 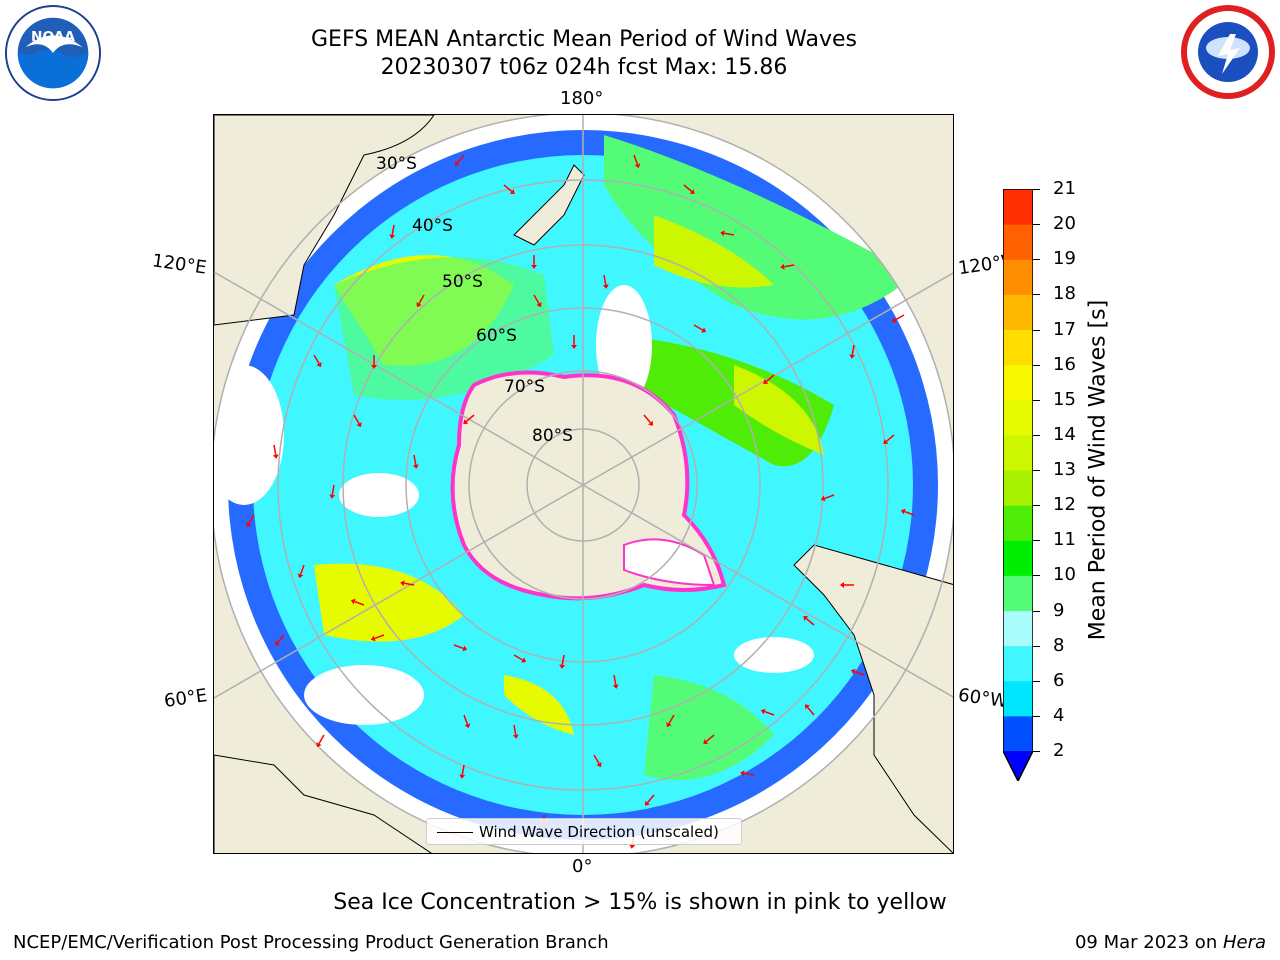 I want to click on colorbar-tick-label: 21, so click(x=1064, y=188).